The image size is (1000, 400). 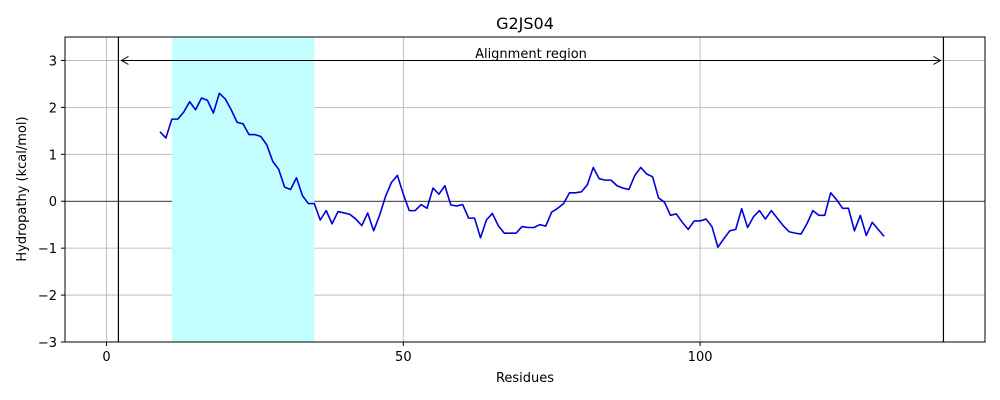 I want to click on x-axis-label: Residues, so click(x=525, y=378).